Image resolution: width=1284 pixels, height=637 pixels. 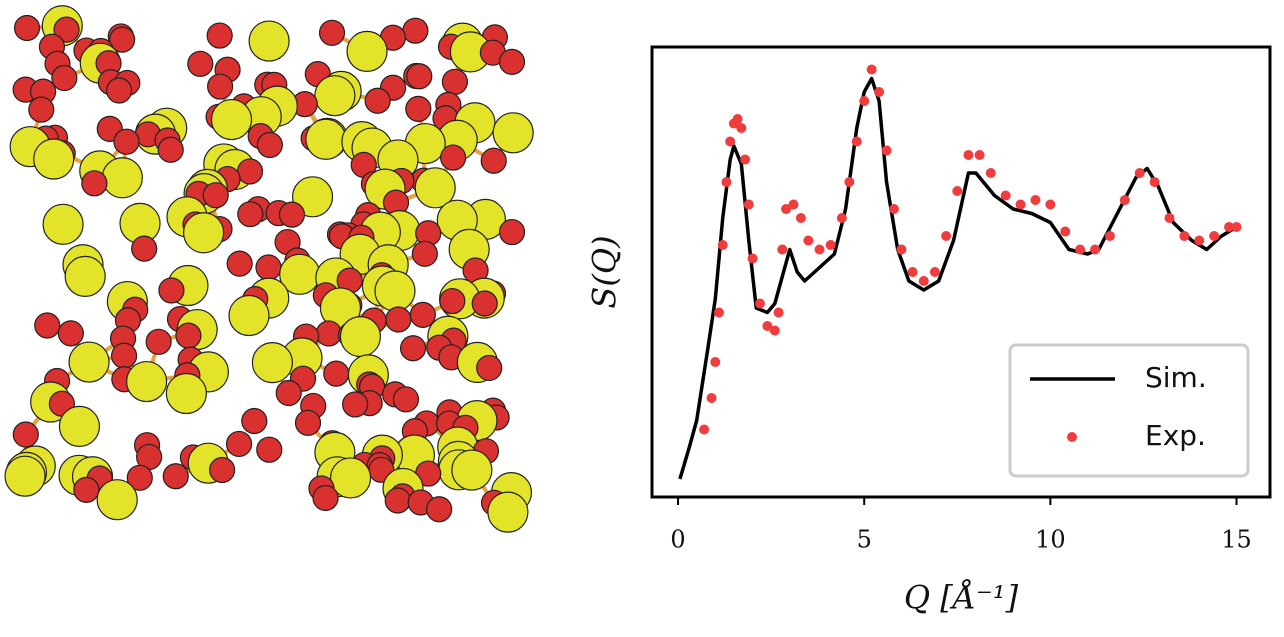 What do you see at coordinates (677, 540) in the screenshot?
I see `x-tick-label: 0` at bounding box center [677, 540].